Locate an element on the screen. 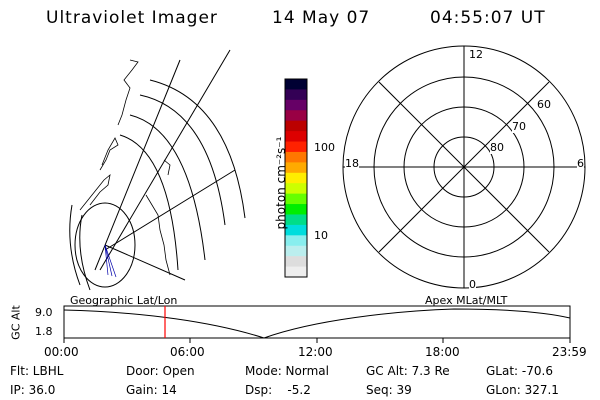 This screenshot has width=600, height=400. header-time: 04:55:07 UT is located at coordinates (488, 18).